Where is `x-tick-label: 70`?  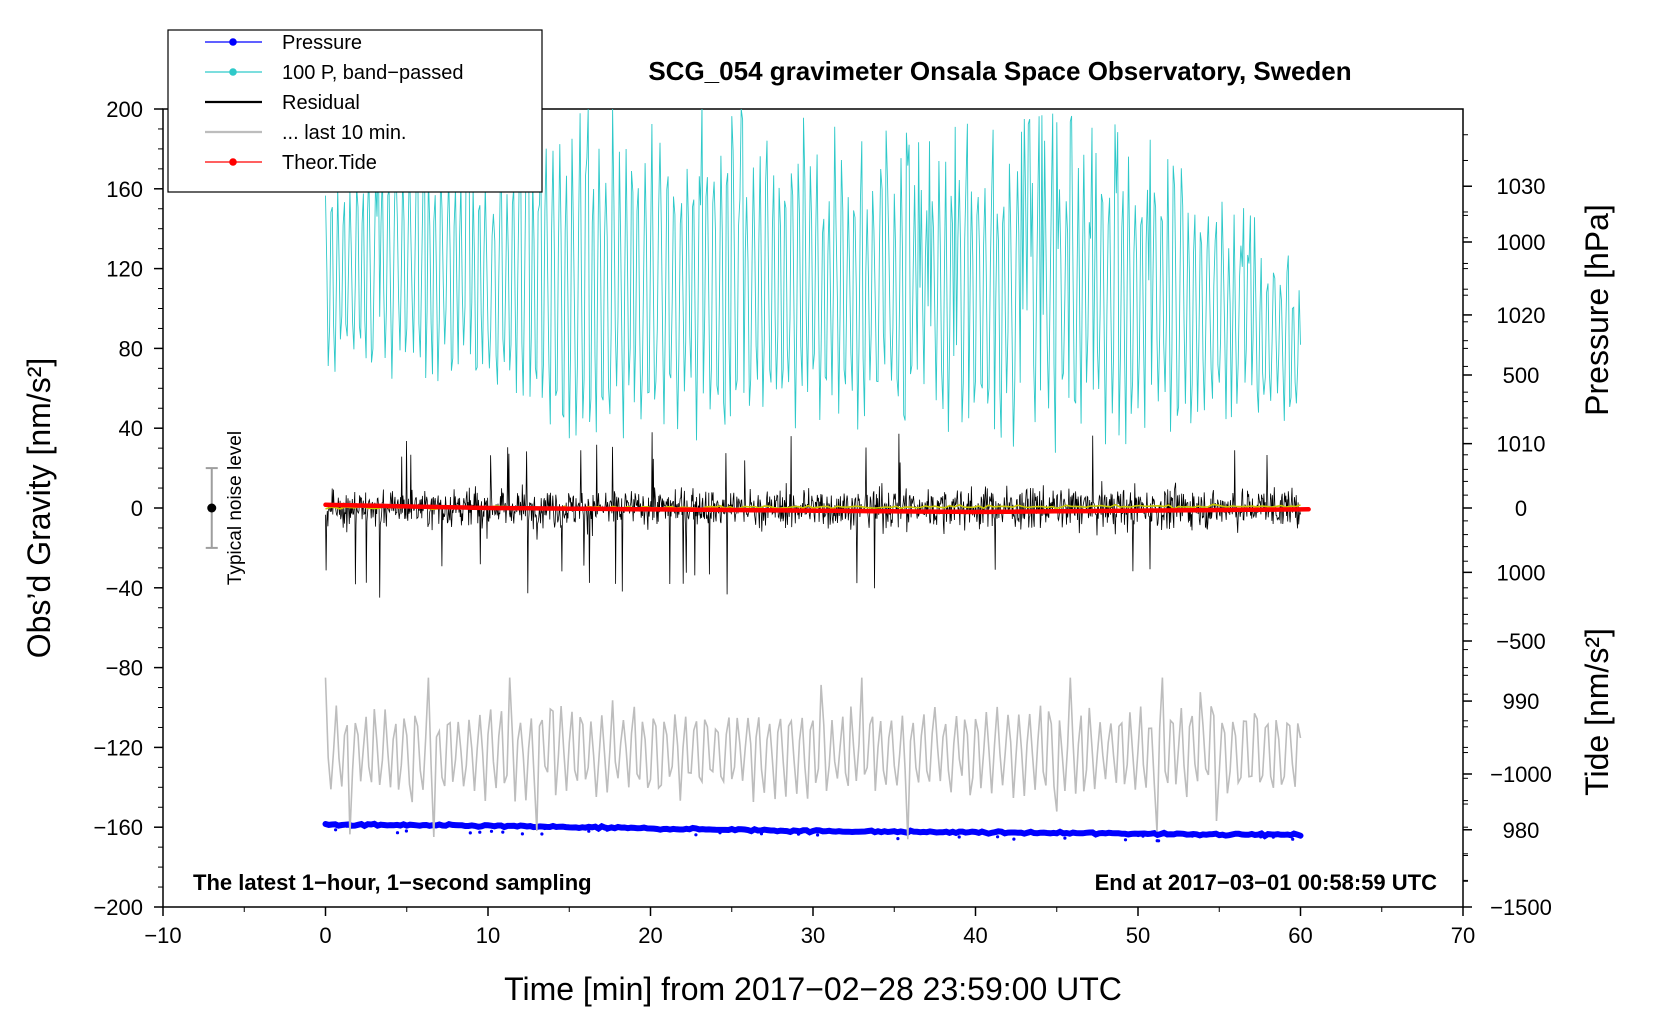
x-tick-label: 70 is located at coordinates (1463, 935).